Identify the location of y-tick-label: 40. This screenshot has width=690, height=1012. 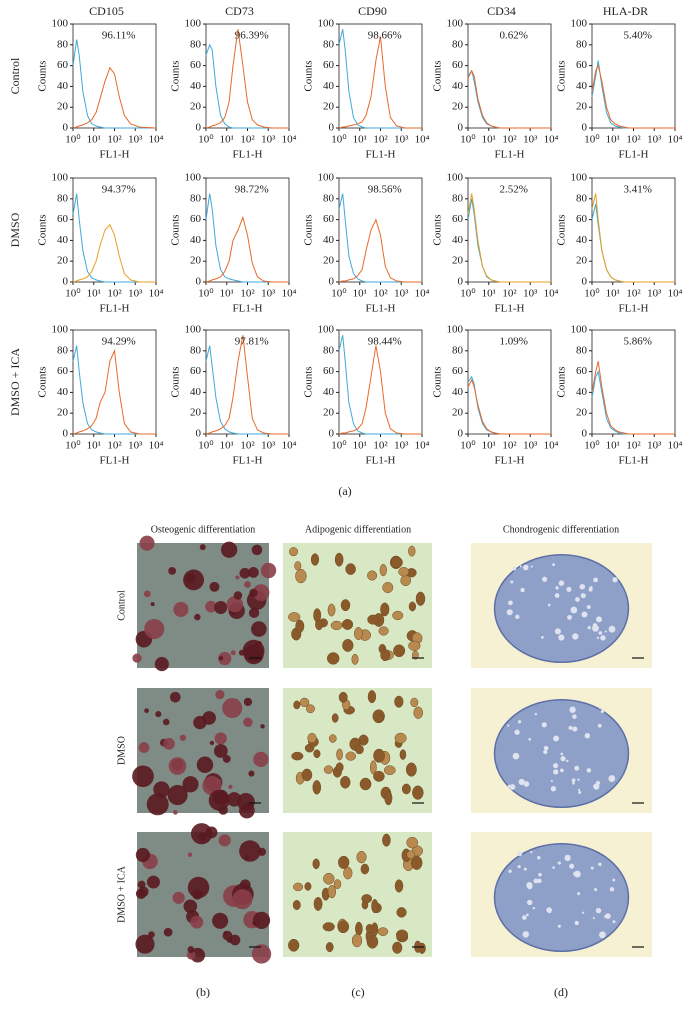
(329, 86).